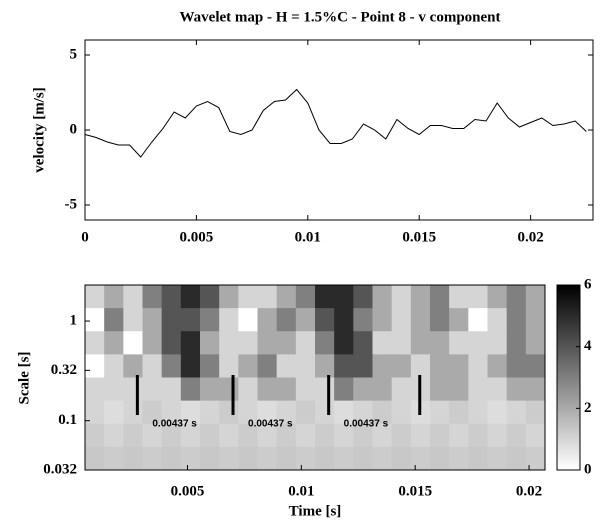 This screenshot has width=610, height=525. What do you see at coordinates (588, 284) in the screenshot?
I see `colorbar-tick-label: 6` at bounding box center [588, 284].